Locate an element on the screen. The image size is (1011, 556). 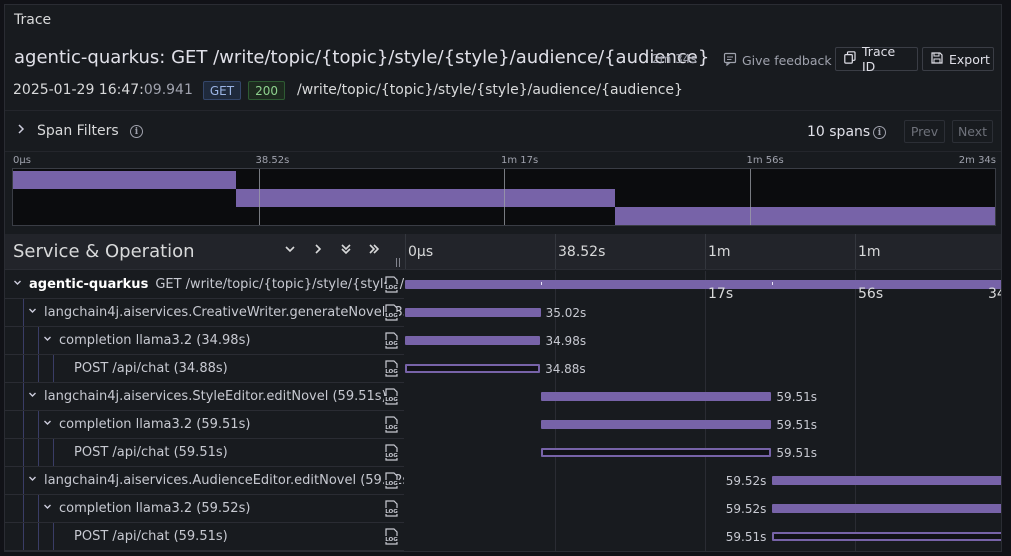
span-row: completion llama3.2 (59.52s) LOG 59.52s is located at coordinates (503, 509).